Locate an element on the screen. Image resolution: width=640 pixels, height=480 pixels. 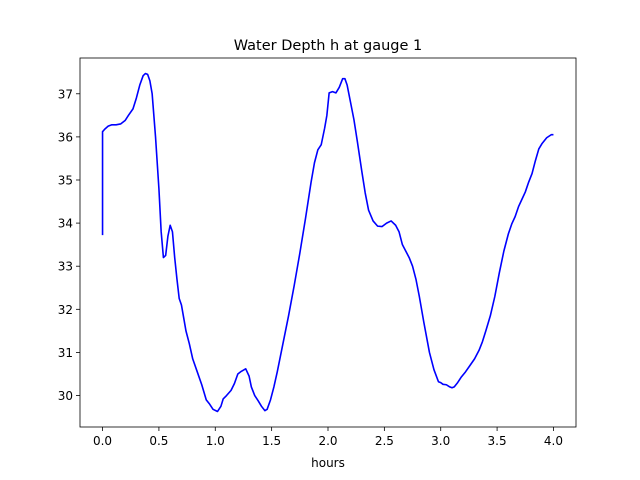
y-axis: 30 31 32 33 34 35 36 37 is located at coordinates (69, 245).